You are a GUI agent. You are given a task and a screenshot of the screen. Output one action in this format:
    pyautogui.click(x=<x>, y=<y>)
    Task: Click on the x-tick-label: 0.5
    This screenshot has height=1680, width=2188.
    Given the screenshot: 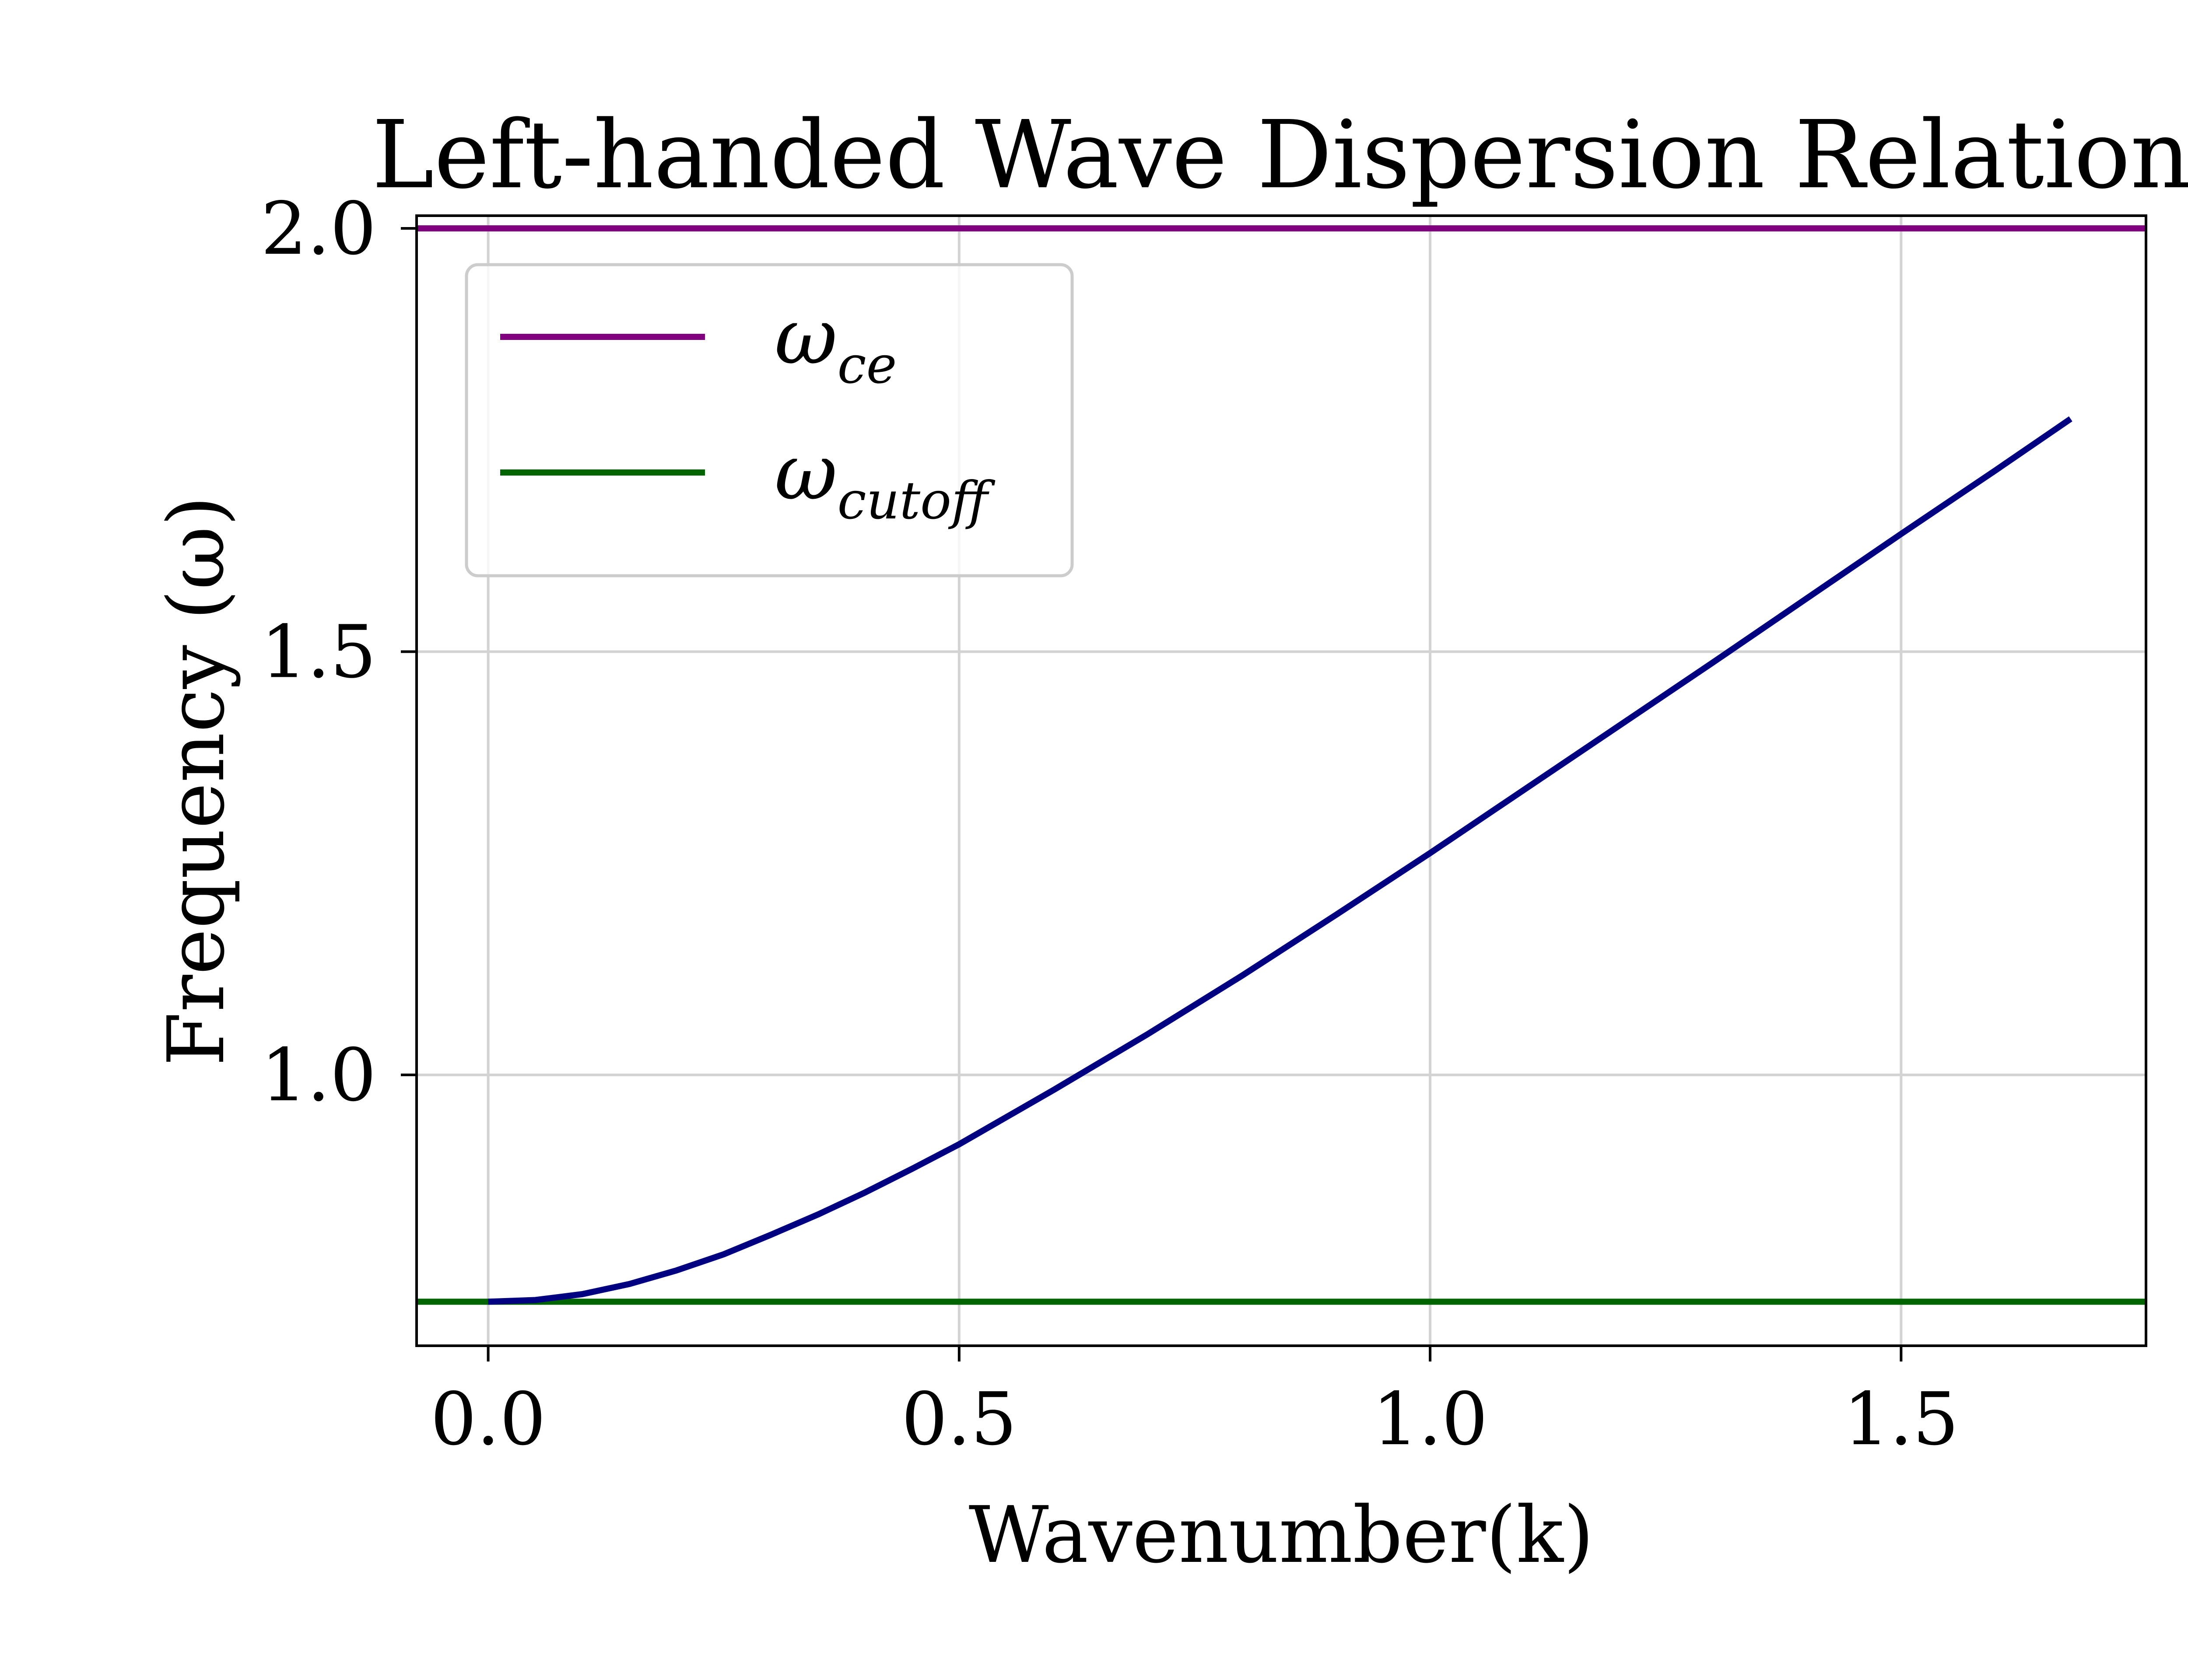 What is the action you would take?
    pyautogui.click(x=959, y=1419)
    